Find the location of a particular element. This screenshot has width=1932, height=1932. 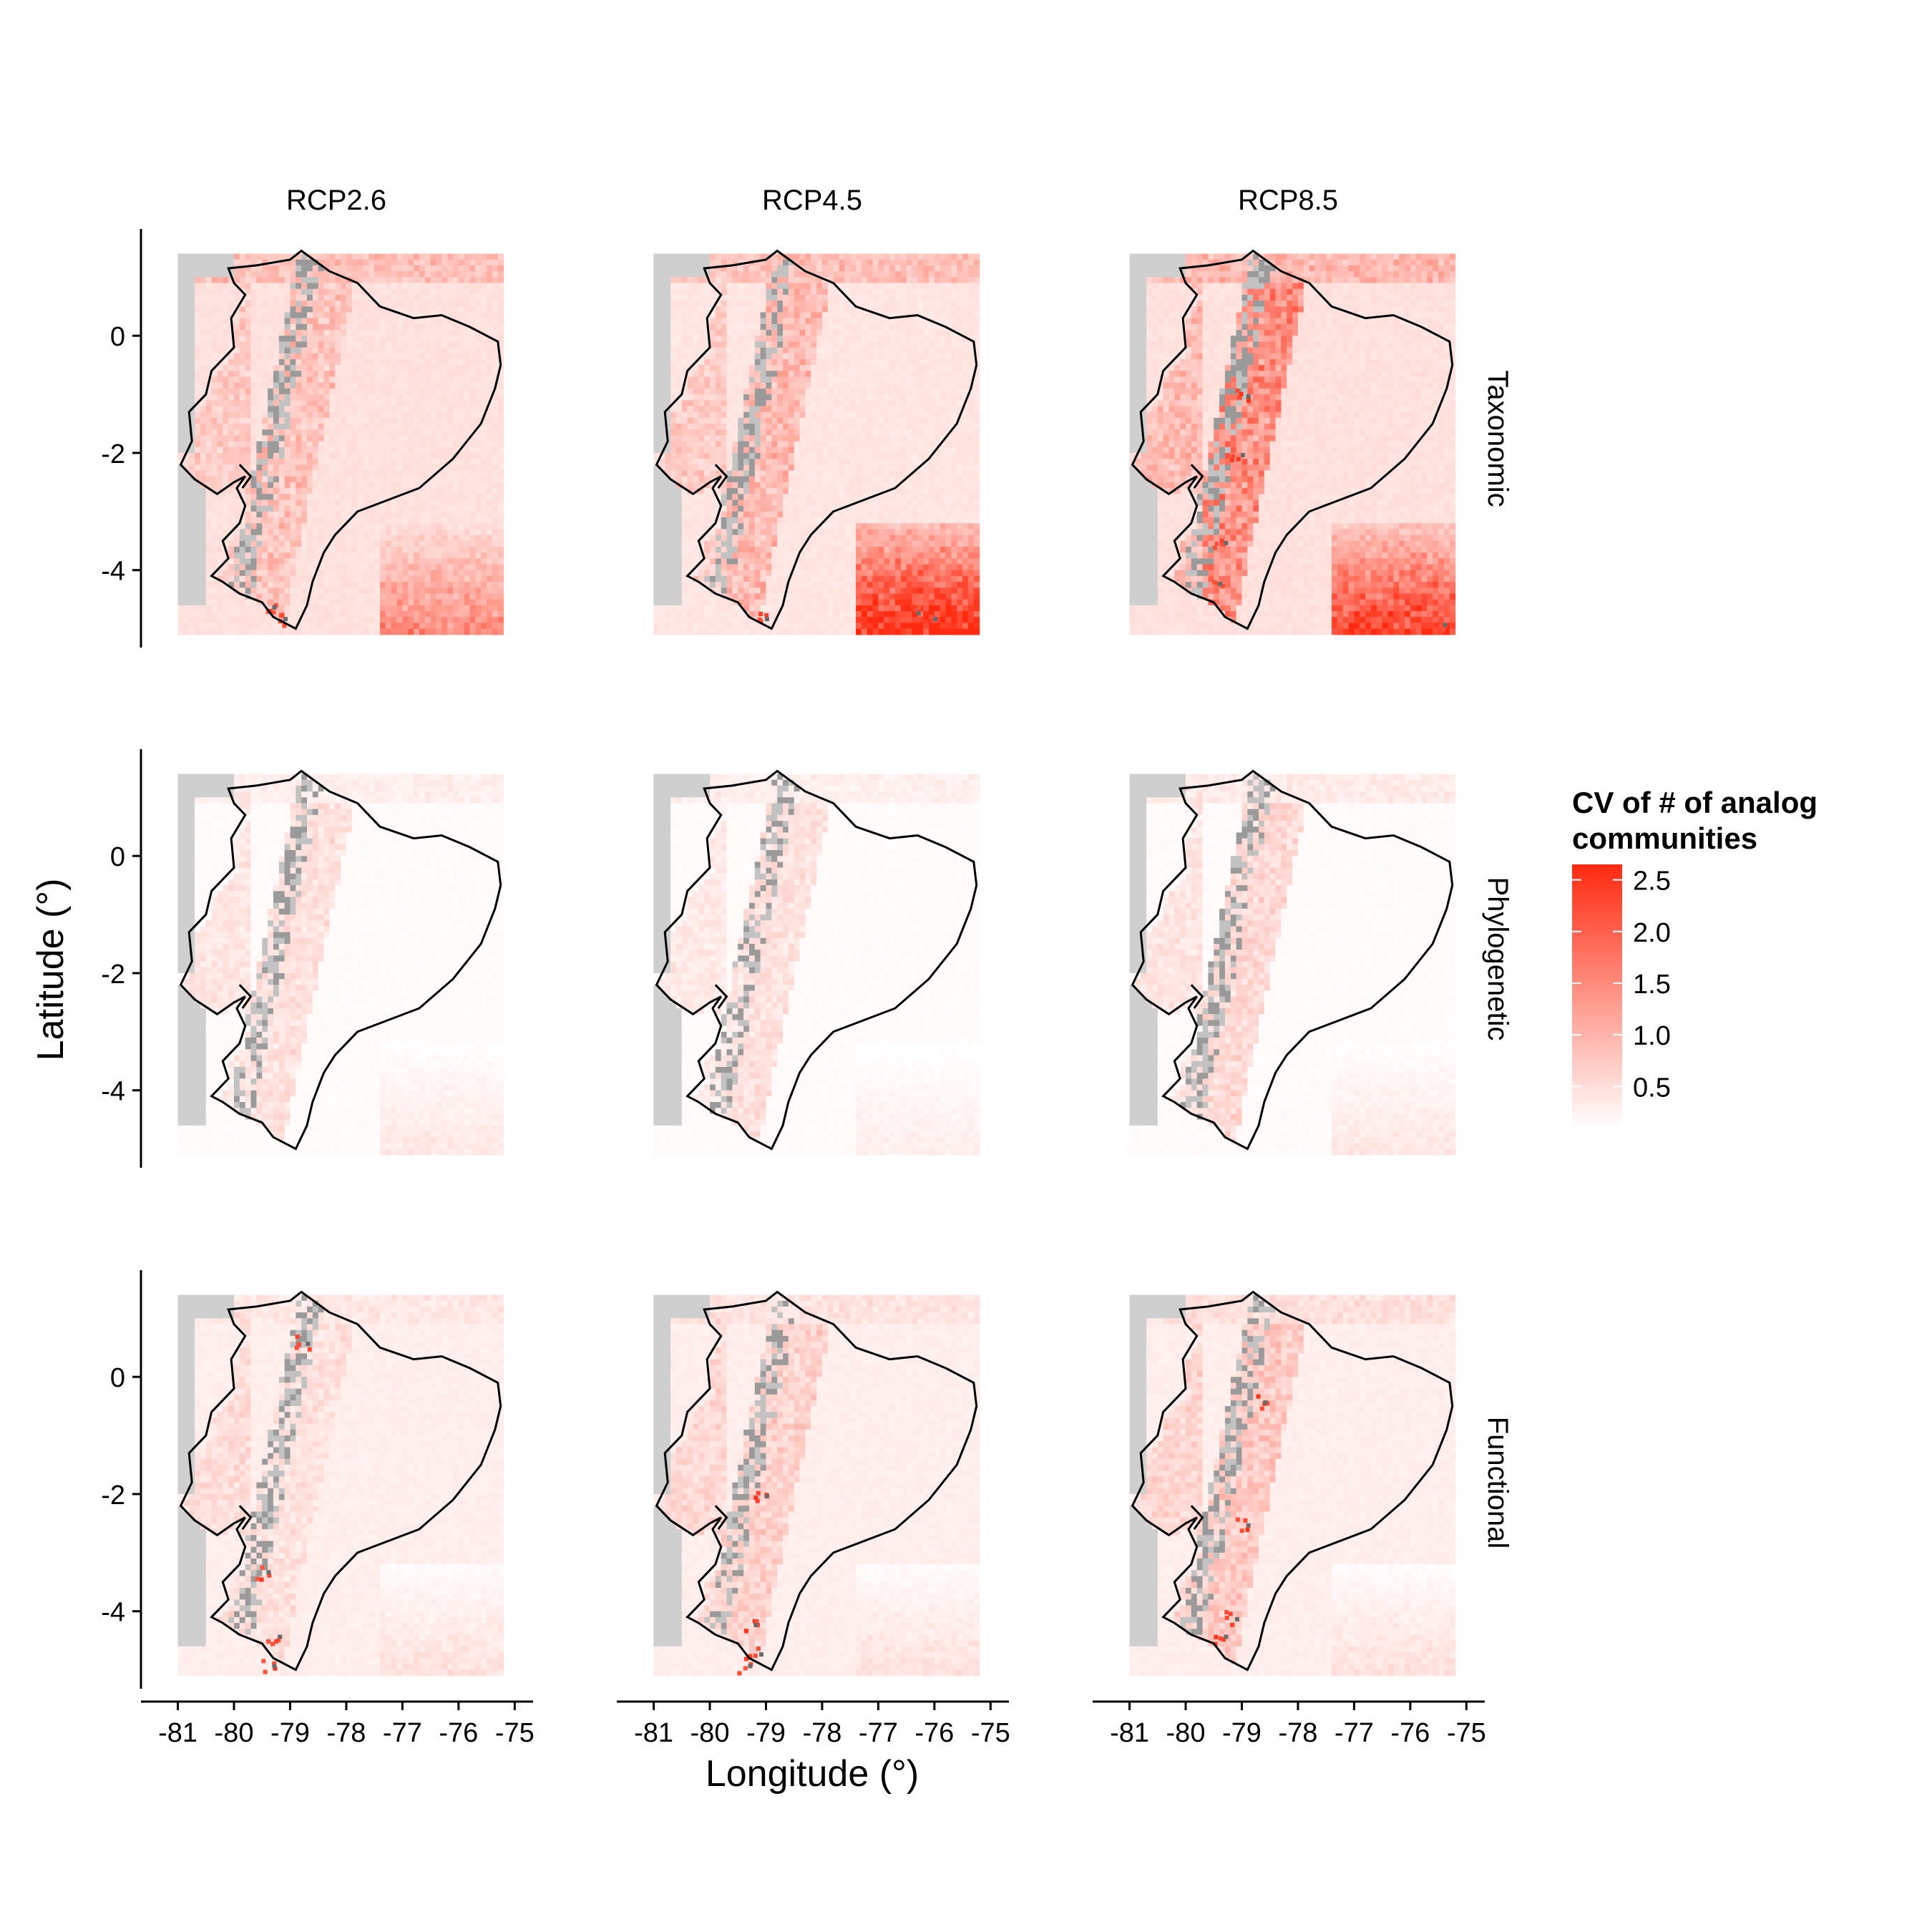

hotspot-cell is located at coordinates (282, 615).